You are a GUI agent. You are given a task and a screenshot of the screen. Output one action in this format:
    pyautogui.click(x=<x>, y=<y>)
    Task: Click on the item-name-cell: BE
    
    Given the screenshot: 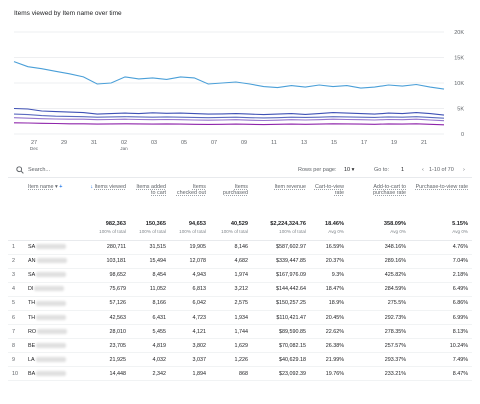 What is the action you would take?
    pyautogui.click(x=55, y=346)
    